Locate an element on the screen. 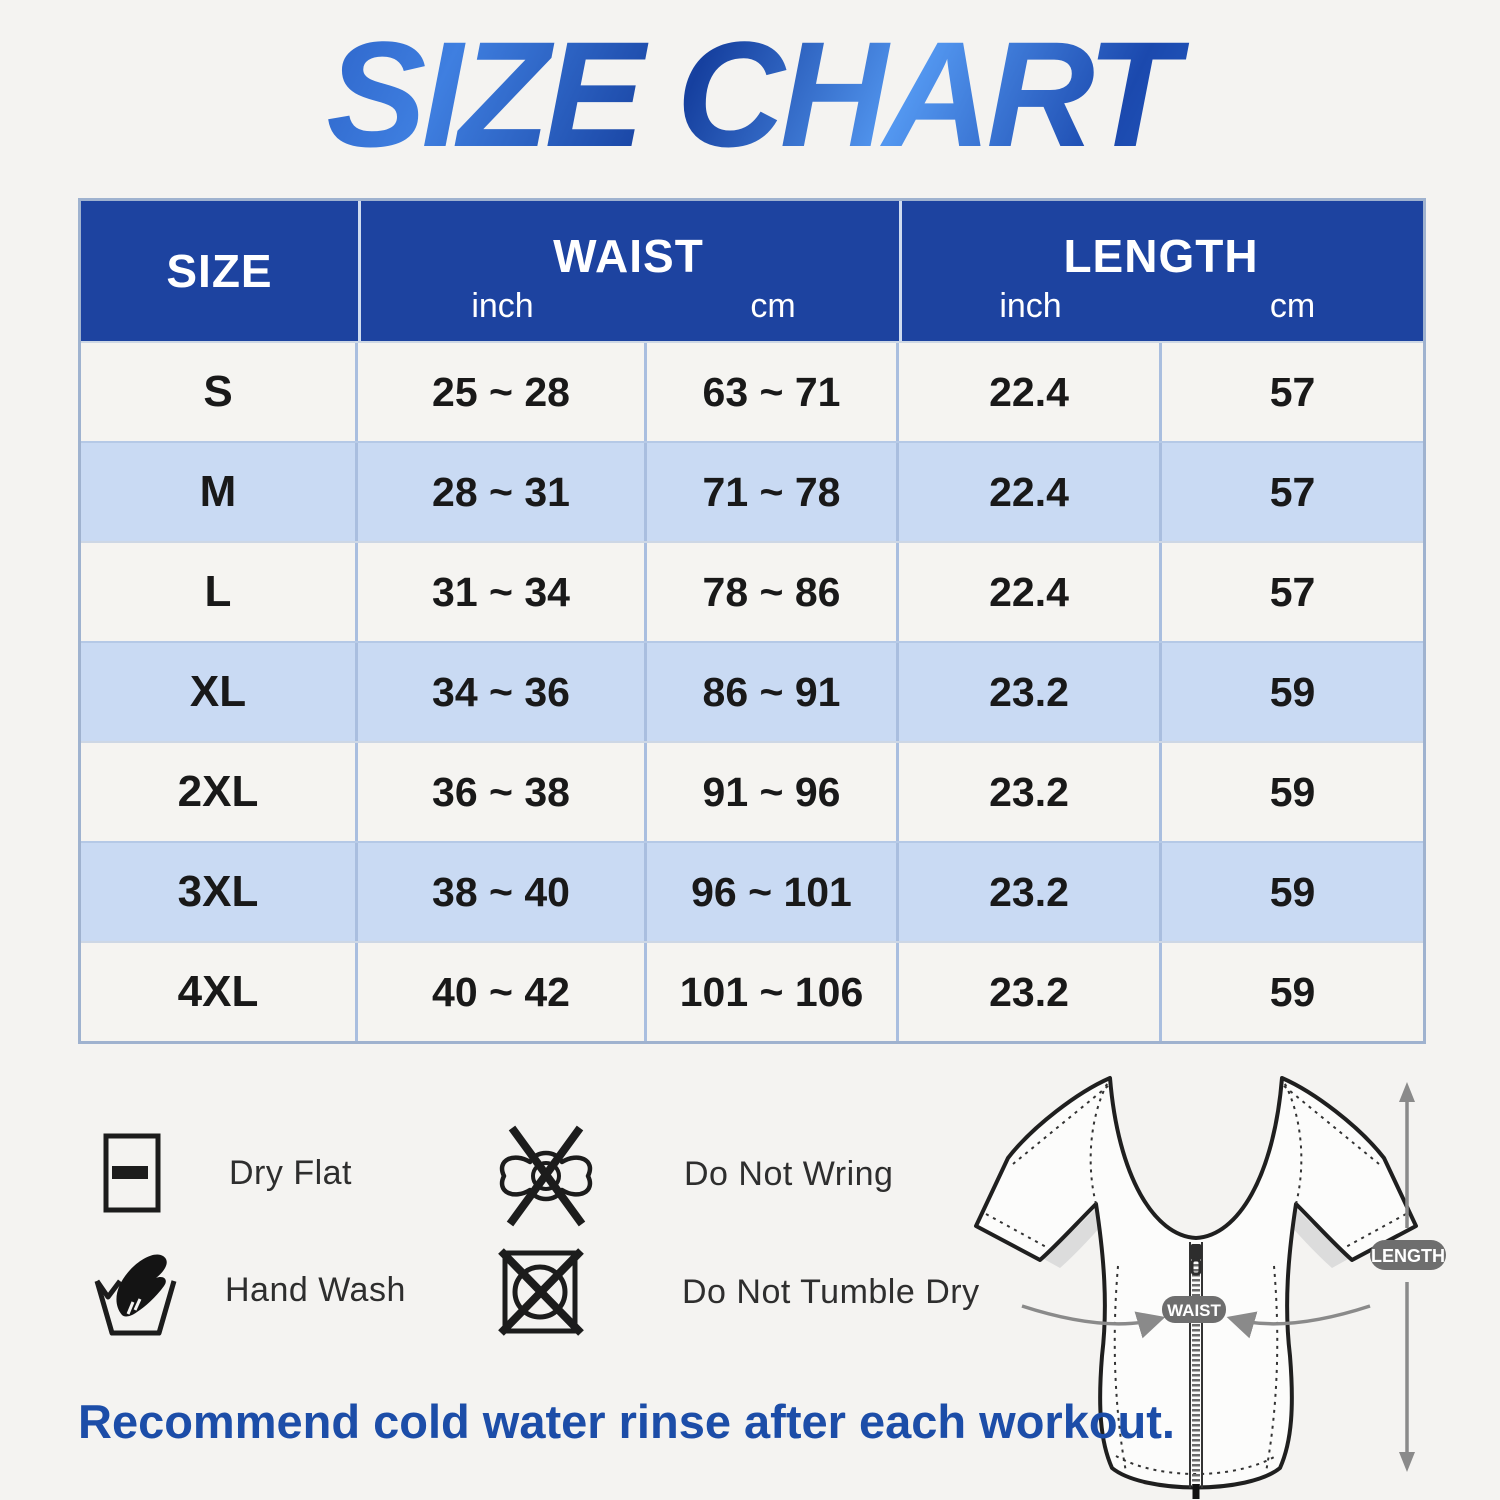 This screenshot has width=1500, height=1500. care-item-do-not-tumble-dry: Do Not Tumble Dry is located at coordinates (738, 1292).